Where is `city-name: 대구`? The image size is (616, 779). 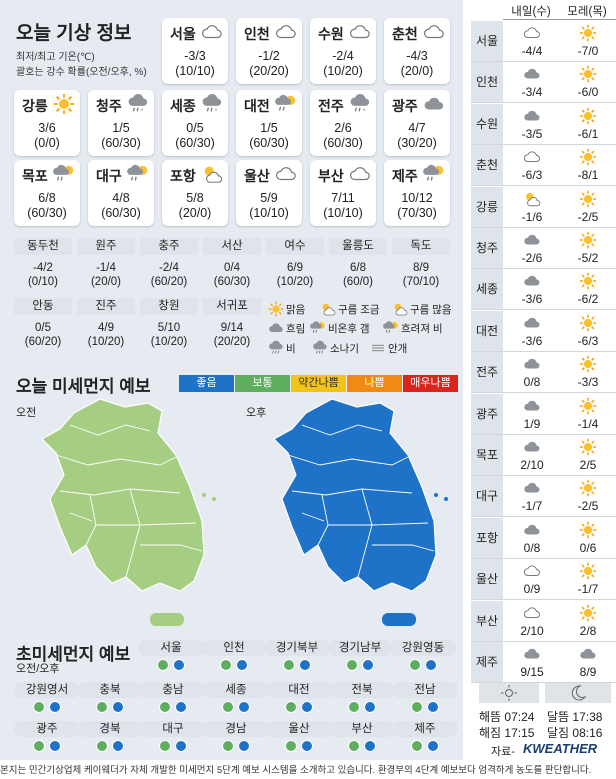
city-name: 대구 is located at coordinates (109, 176).